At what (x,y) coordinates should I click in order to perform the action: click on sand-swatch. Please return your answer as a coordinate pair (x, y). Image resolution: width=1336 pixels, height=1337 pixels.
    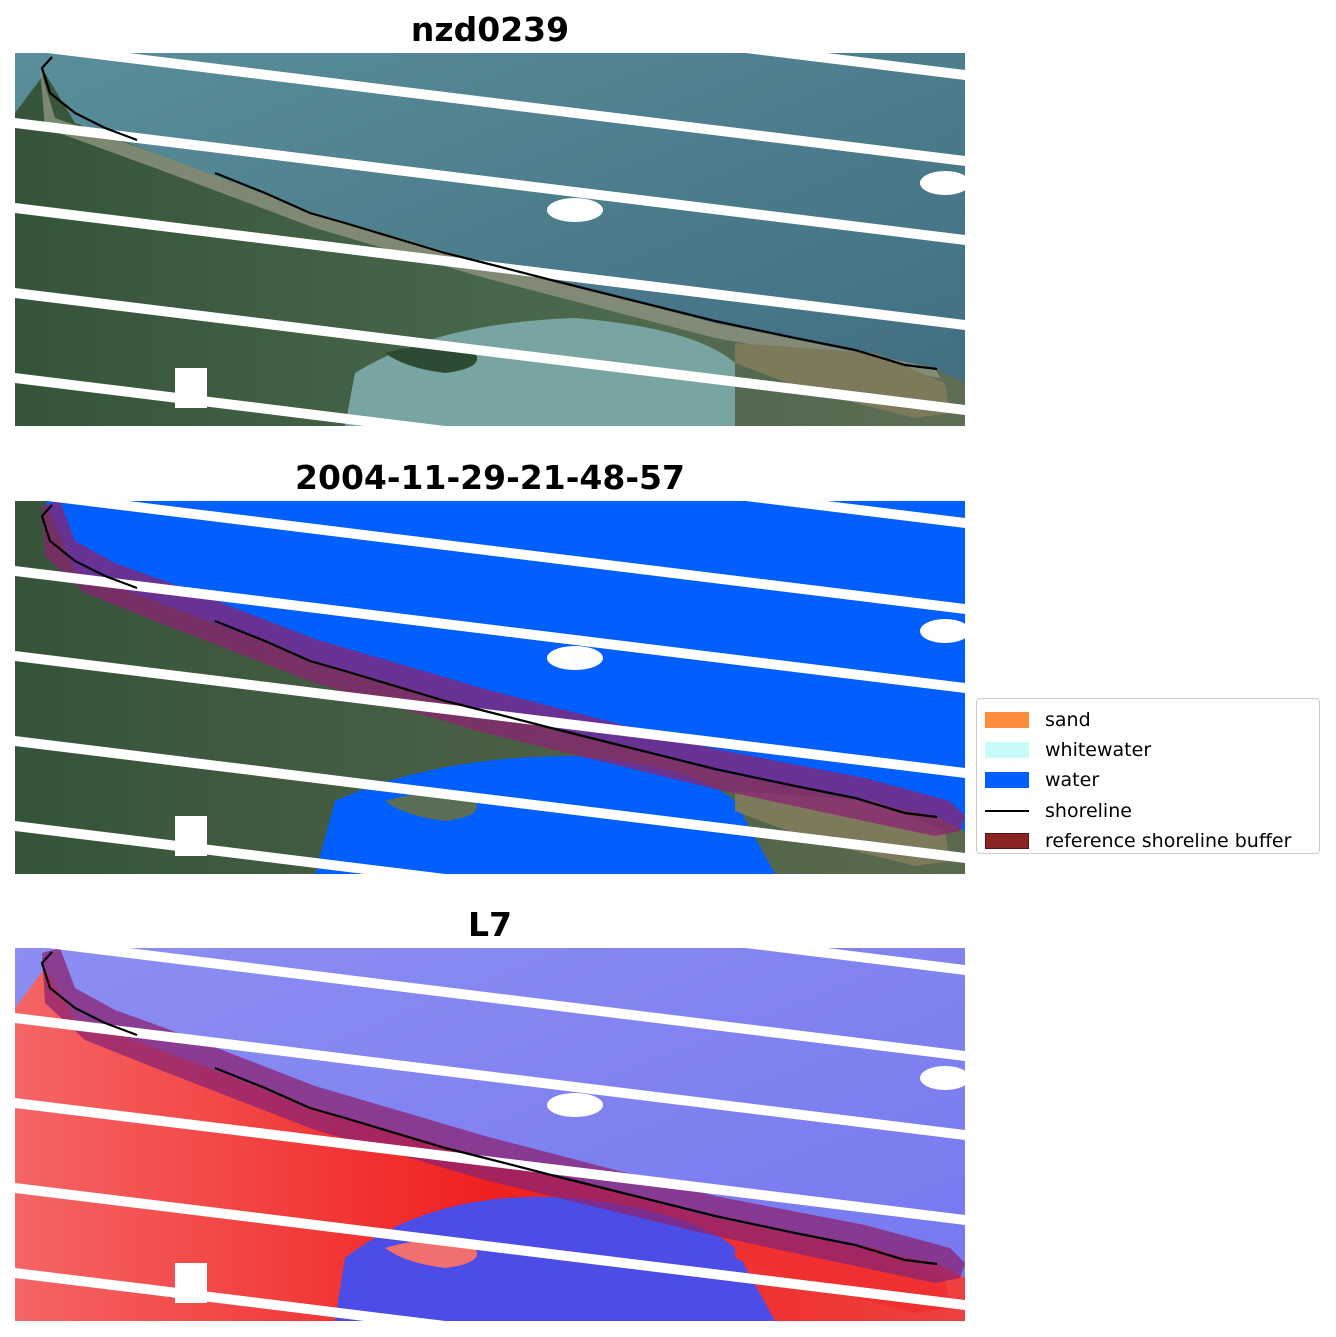
    Looking at the image, I should click on (1007, 720).